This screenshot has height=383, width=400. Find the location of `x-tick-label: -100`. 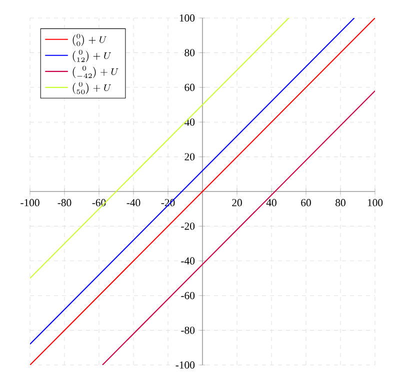

x-tick-label: -100 is located at coordinates (30, 202).